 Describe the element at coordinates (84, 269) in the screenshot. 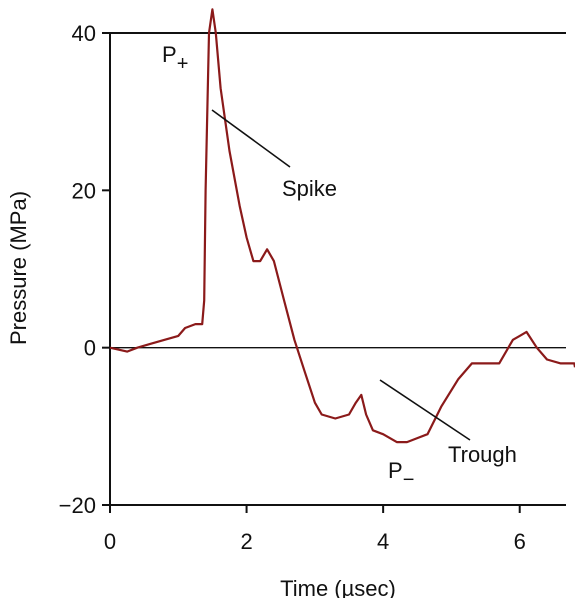

I see `y-ticks: −20 0 20 40` at that location.